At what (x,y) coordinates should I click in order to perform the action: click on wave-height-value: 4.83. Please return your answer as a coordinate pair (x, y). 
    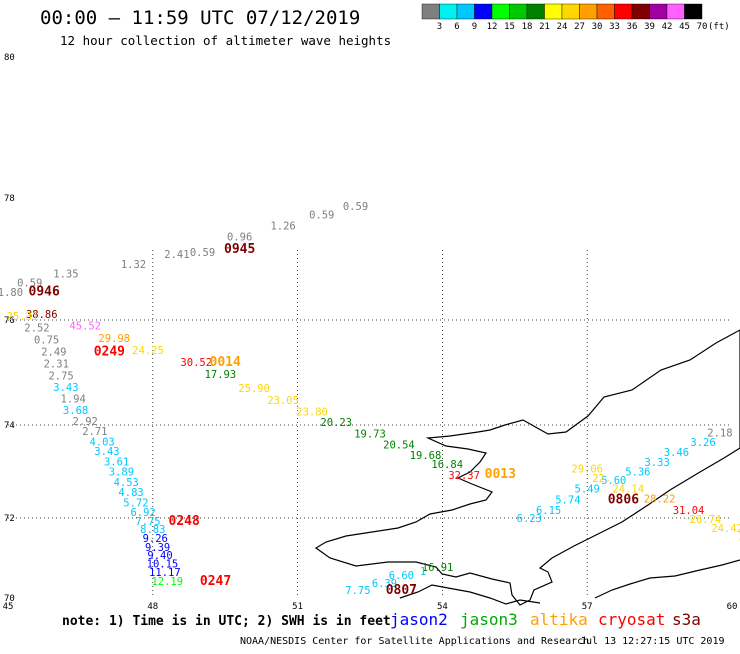
    Looking at the image, I should click on (130, 493).